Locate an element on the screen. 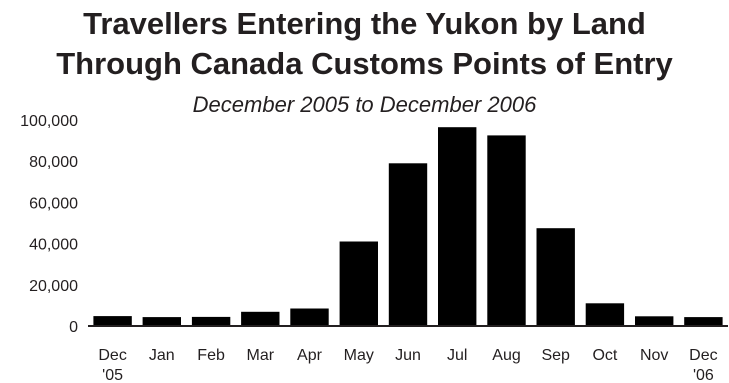 Image resolution: width=729 pixels, height=383 pixels. x-tick-label-8: Aug is located at coordinates (506, 355).